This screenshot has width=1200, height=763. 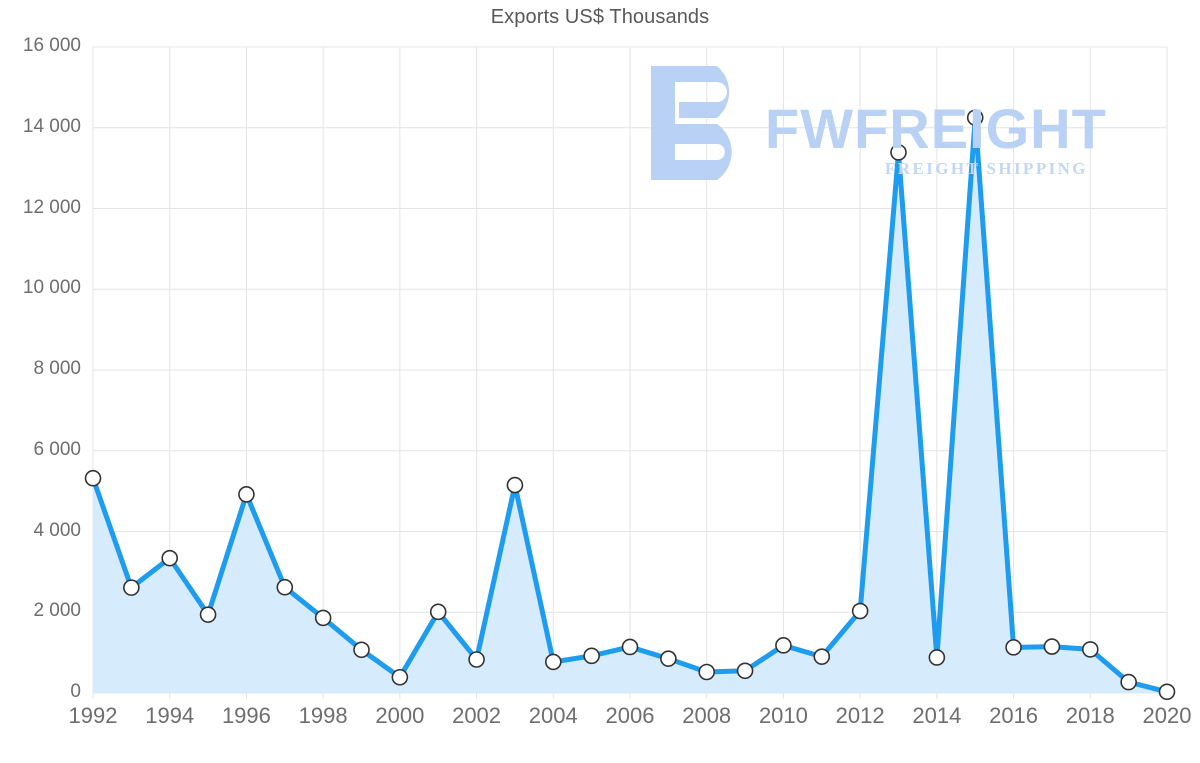 What do you see at coordinates (51, 288) in the screenshot?
I see `y-axis-tick-label: 10 000` at bounding box center [51, 288].